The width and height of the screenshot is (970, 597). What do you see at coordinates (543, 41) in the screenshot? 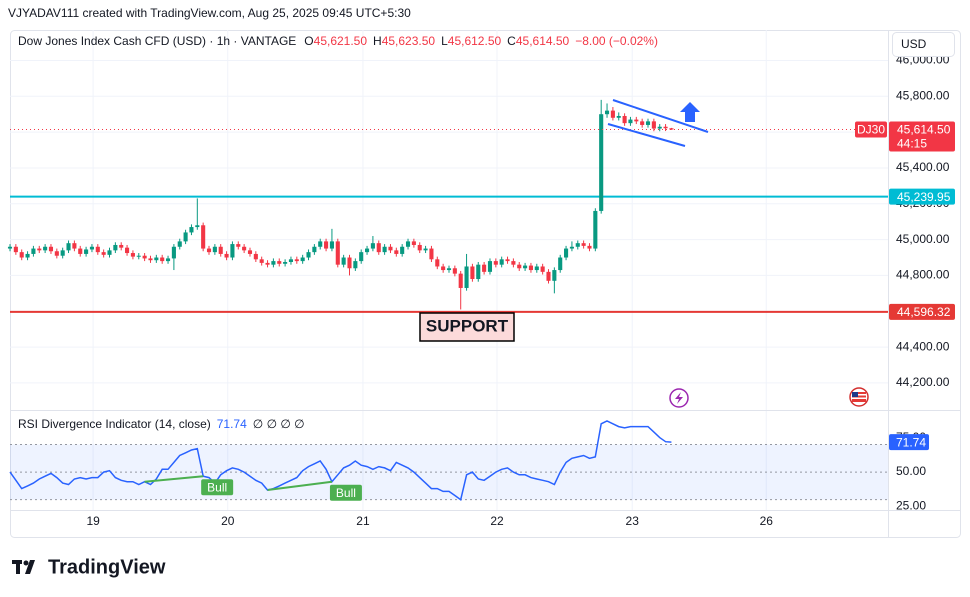
I see `legend-value: 45,614.50` at bounding box center [543, 41].